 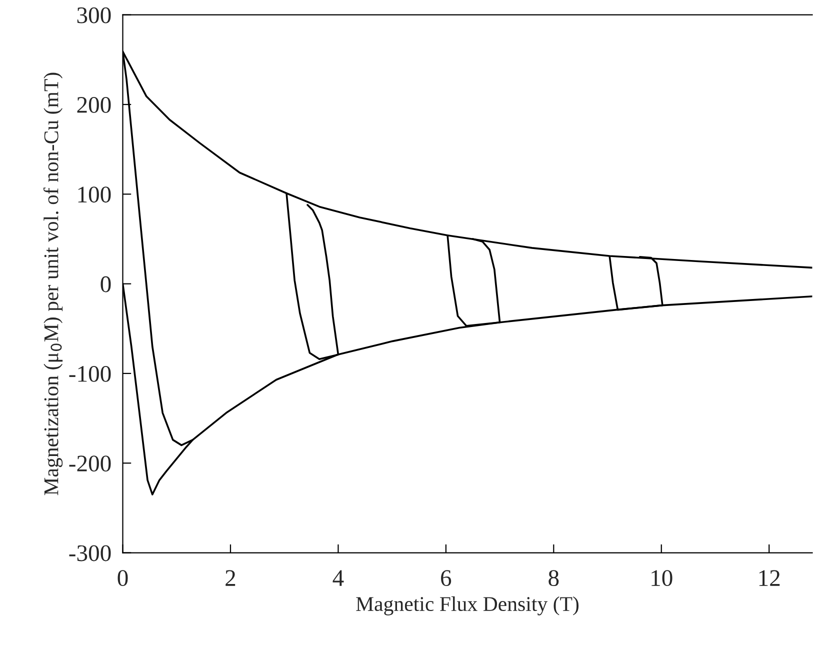 I want to click on x-tick-label: 0, so click(x=123, y=578).